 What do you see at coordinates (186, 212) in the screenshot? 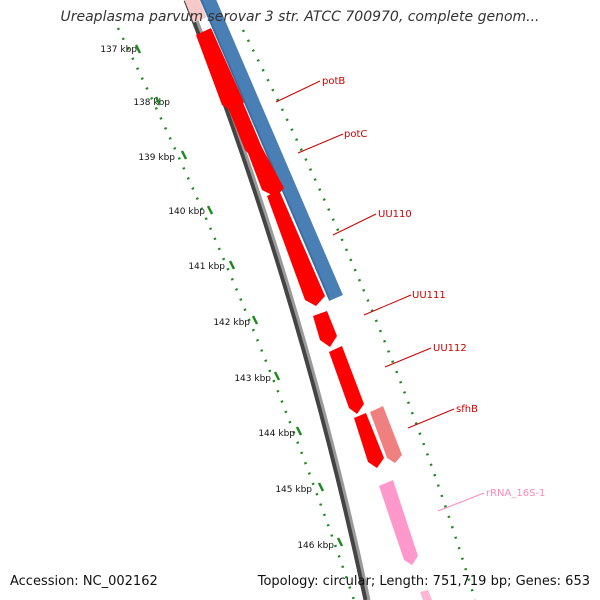
I see `kbp-tick-label: 140 kbp` at bounding box center [186, 212].